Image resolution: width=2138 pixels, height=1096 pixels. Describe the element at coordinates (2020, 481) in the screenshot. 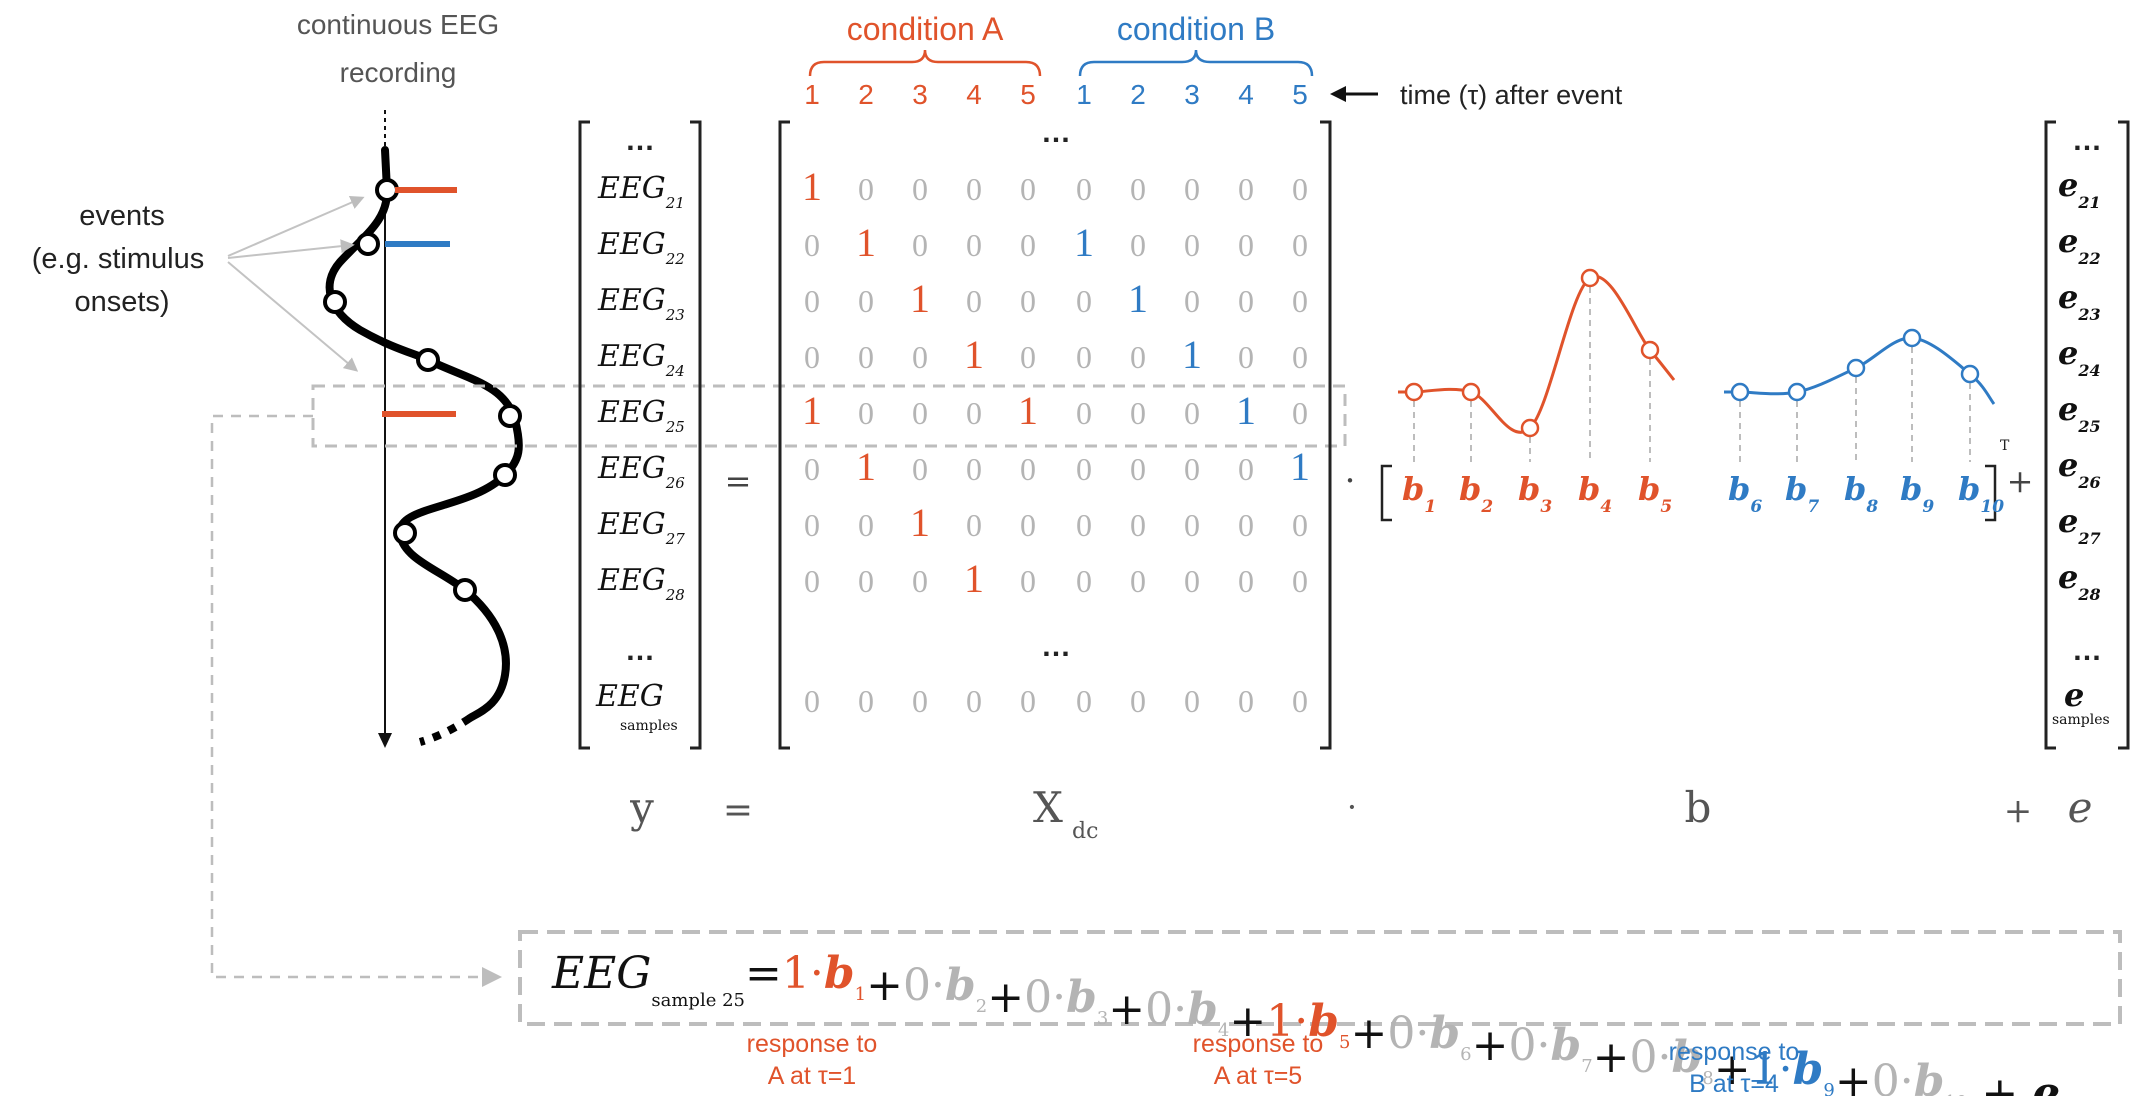

I see `plus-sign: +` at that location.